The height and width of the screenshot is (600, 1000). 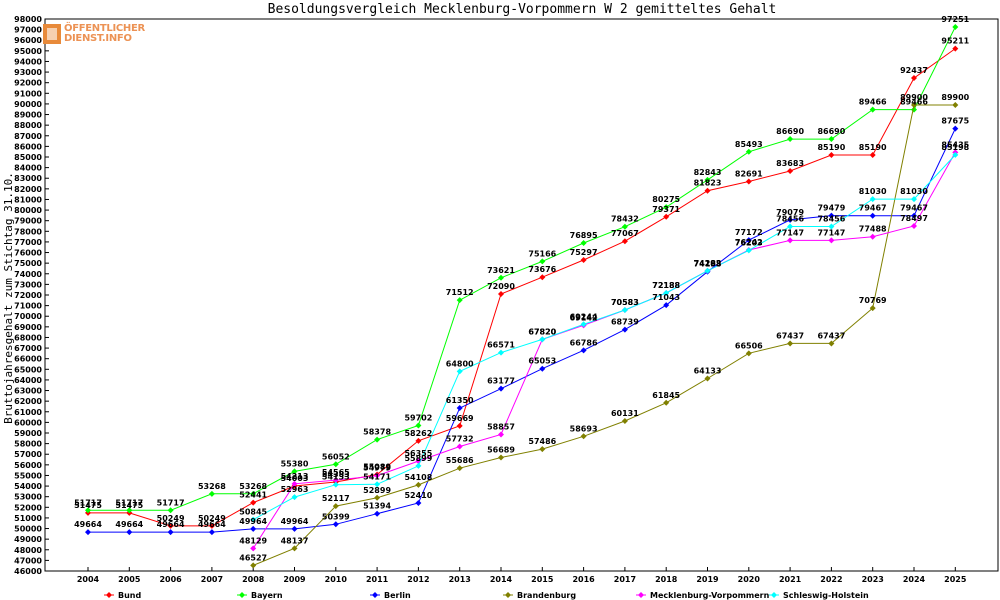 What do you see at coordinates (542, 269) in the screenshot?
I see `data-label-bund: 73676` at bounding box center [542, 269].